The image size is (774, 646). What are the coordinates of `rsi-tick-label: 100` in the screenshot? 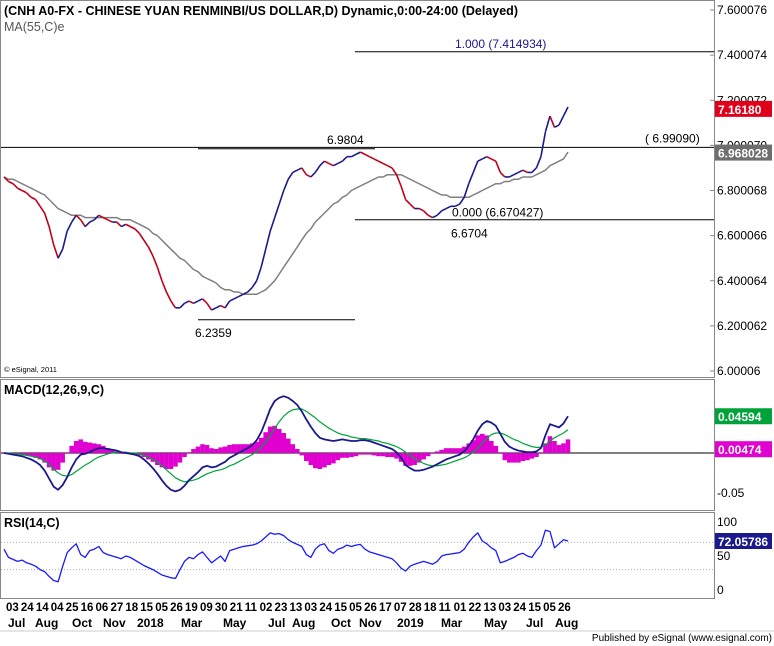 It's located at (727, 522).